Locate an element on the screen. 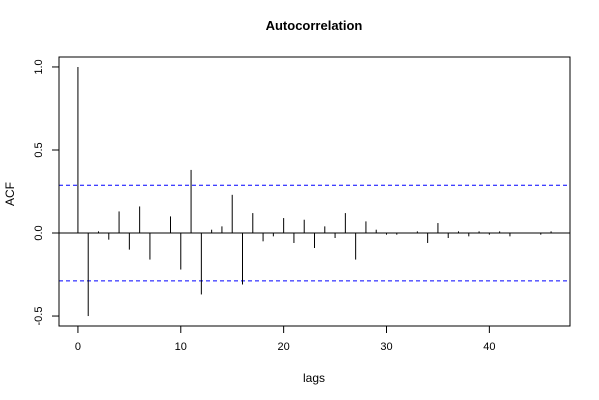 The height and width of the screenshot is (400, 599). x-tick-label: 0 is located at coordinates (78, 347).